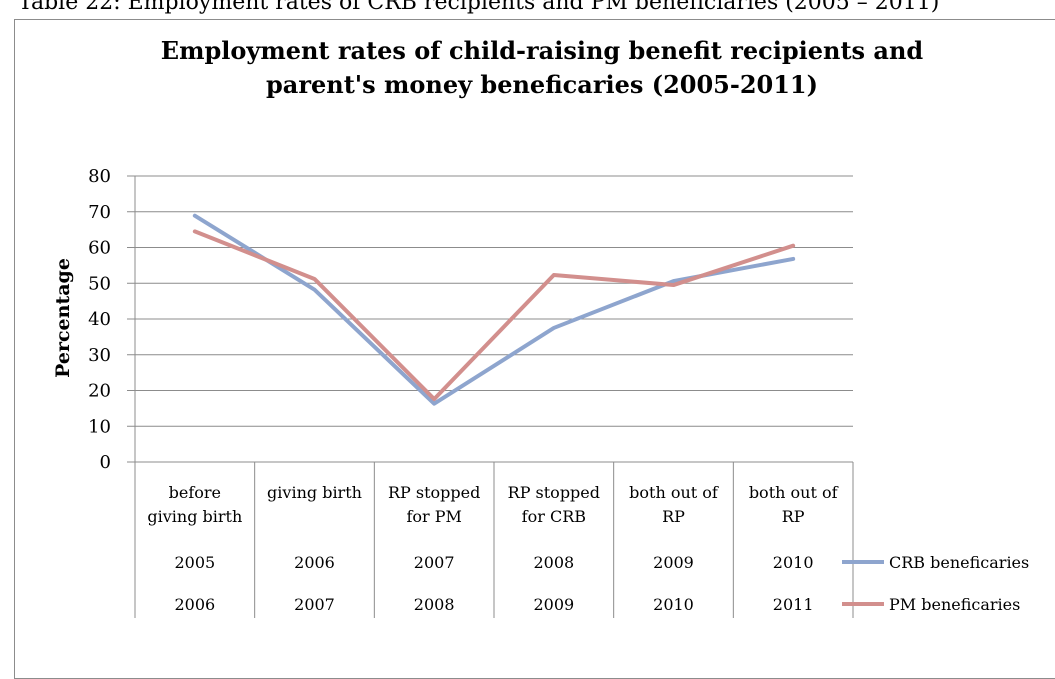  I want to click on y-tick-label: 40, so click(99, 319).